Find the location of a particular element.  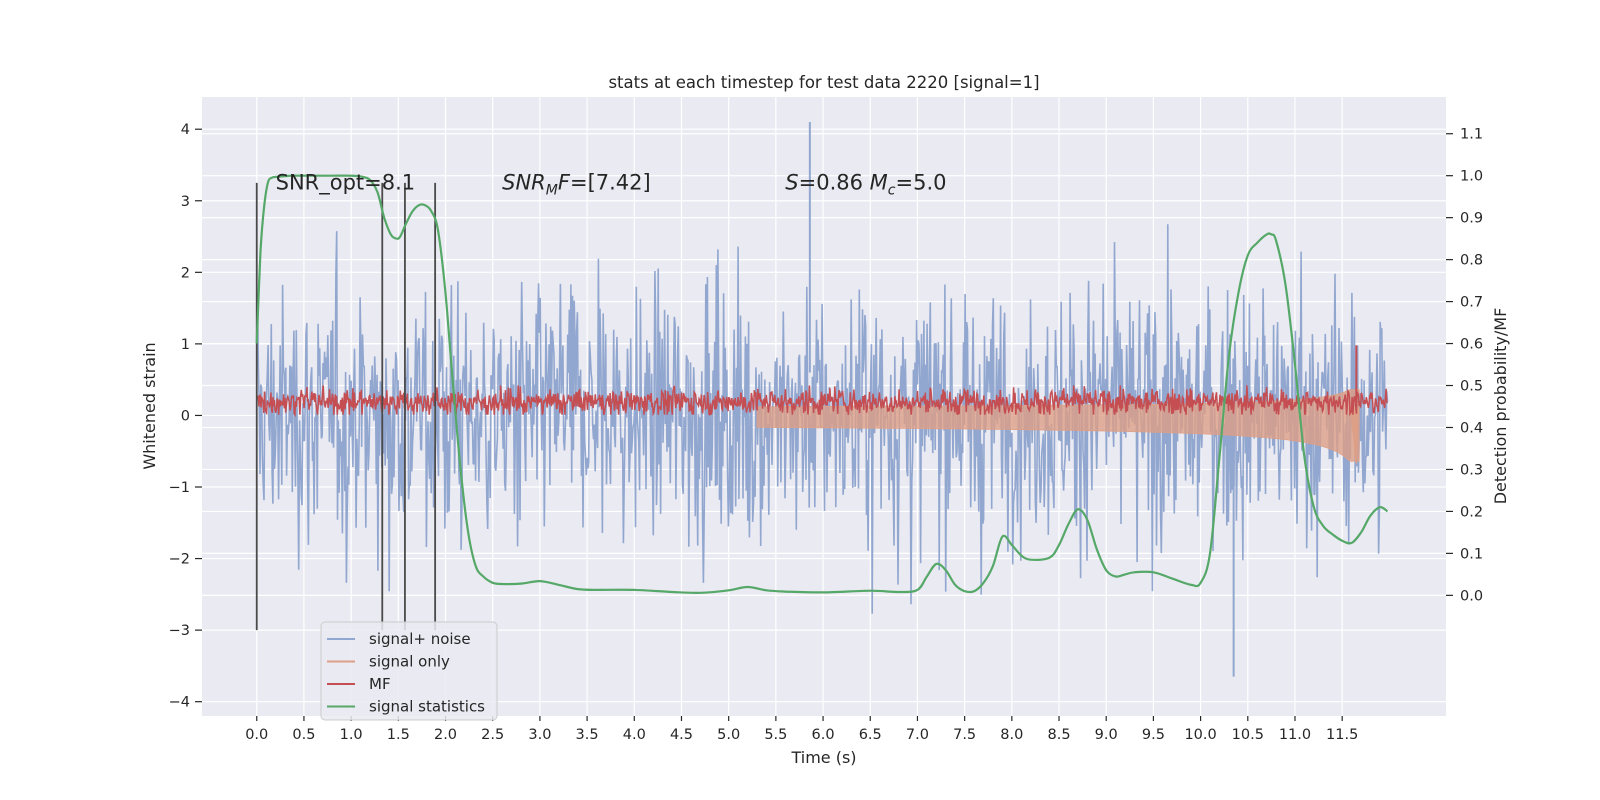

annotation-part: S is located at coordinates (791, 182).